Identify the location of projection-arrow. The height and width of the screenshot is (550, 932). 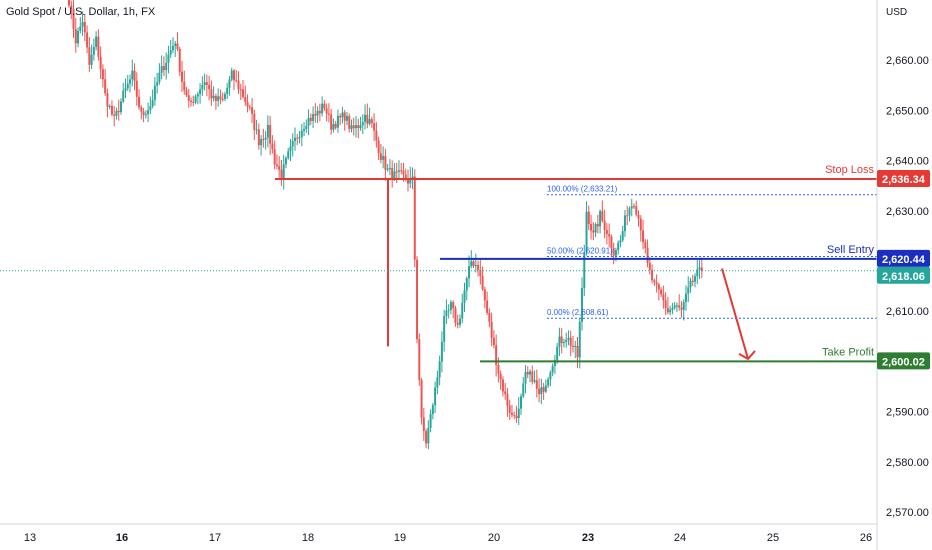
(738, 314).